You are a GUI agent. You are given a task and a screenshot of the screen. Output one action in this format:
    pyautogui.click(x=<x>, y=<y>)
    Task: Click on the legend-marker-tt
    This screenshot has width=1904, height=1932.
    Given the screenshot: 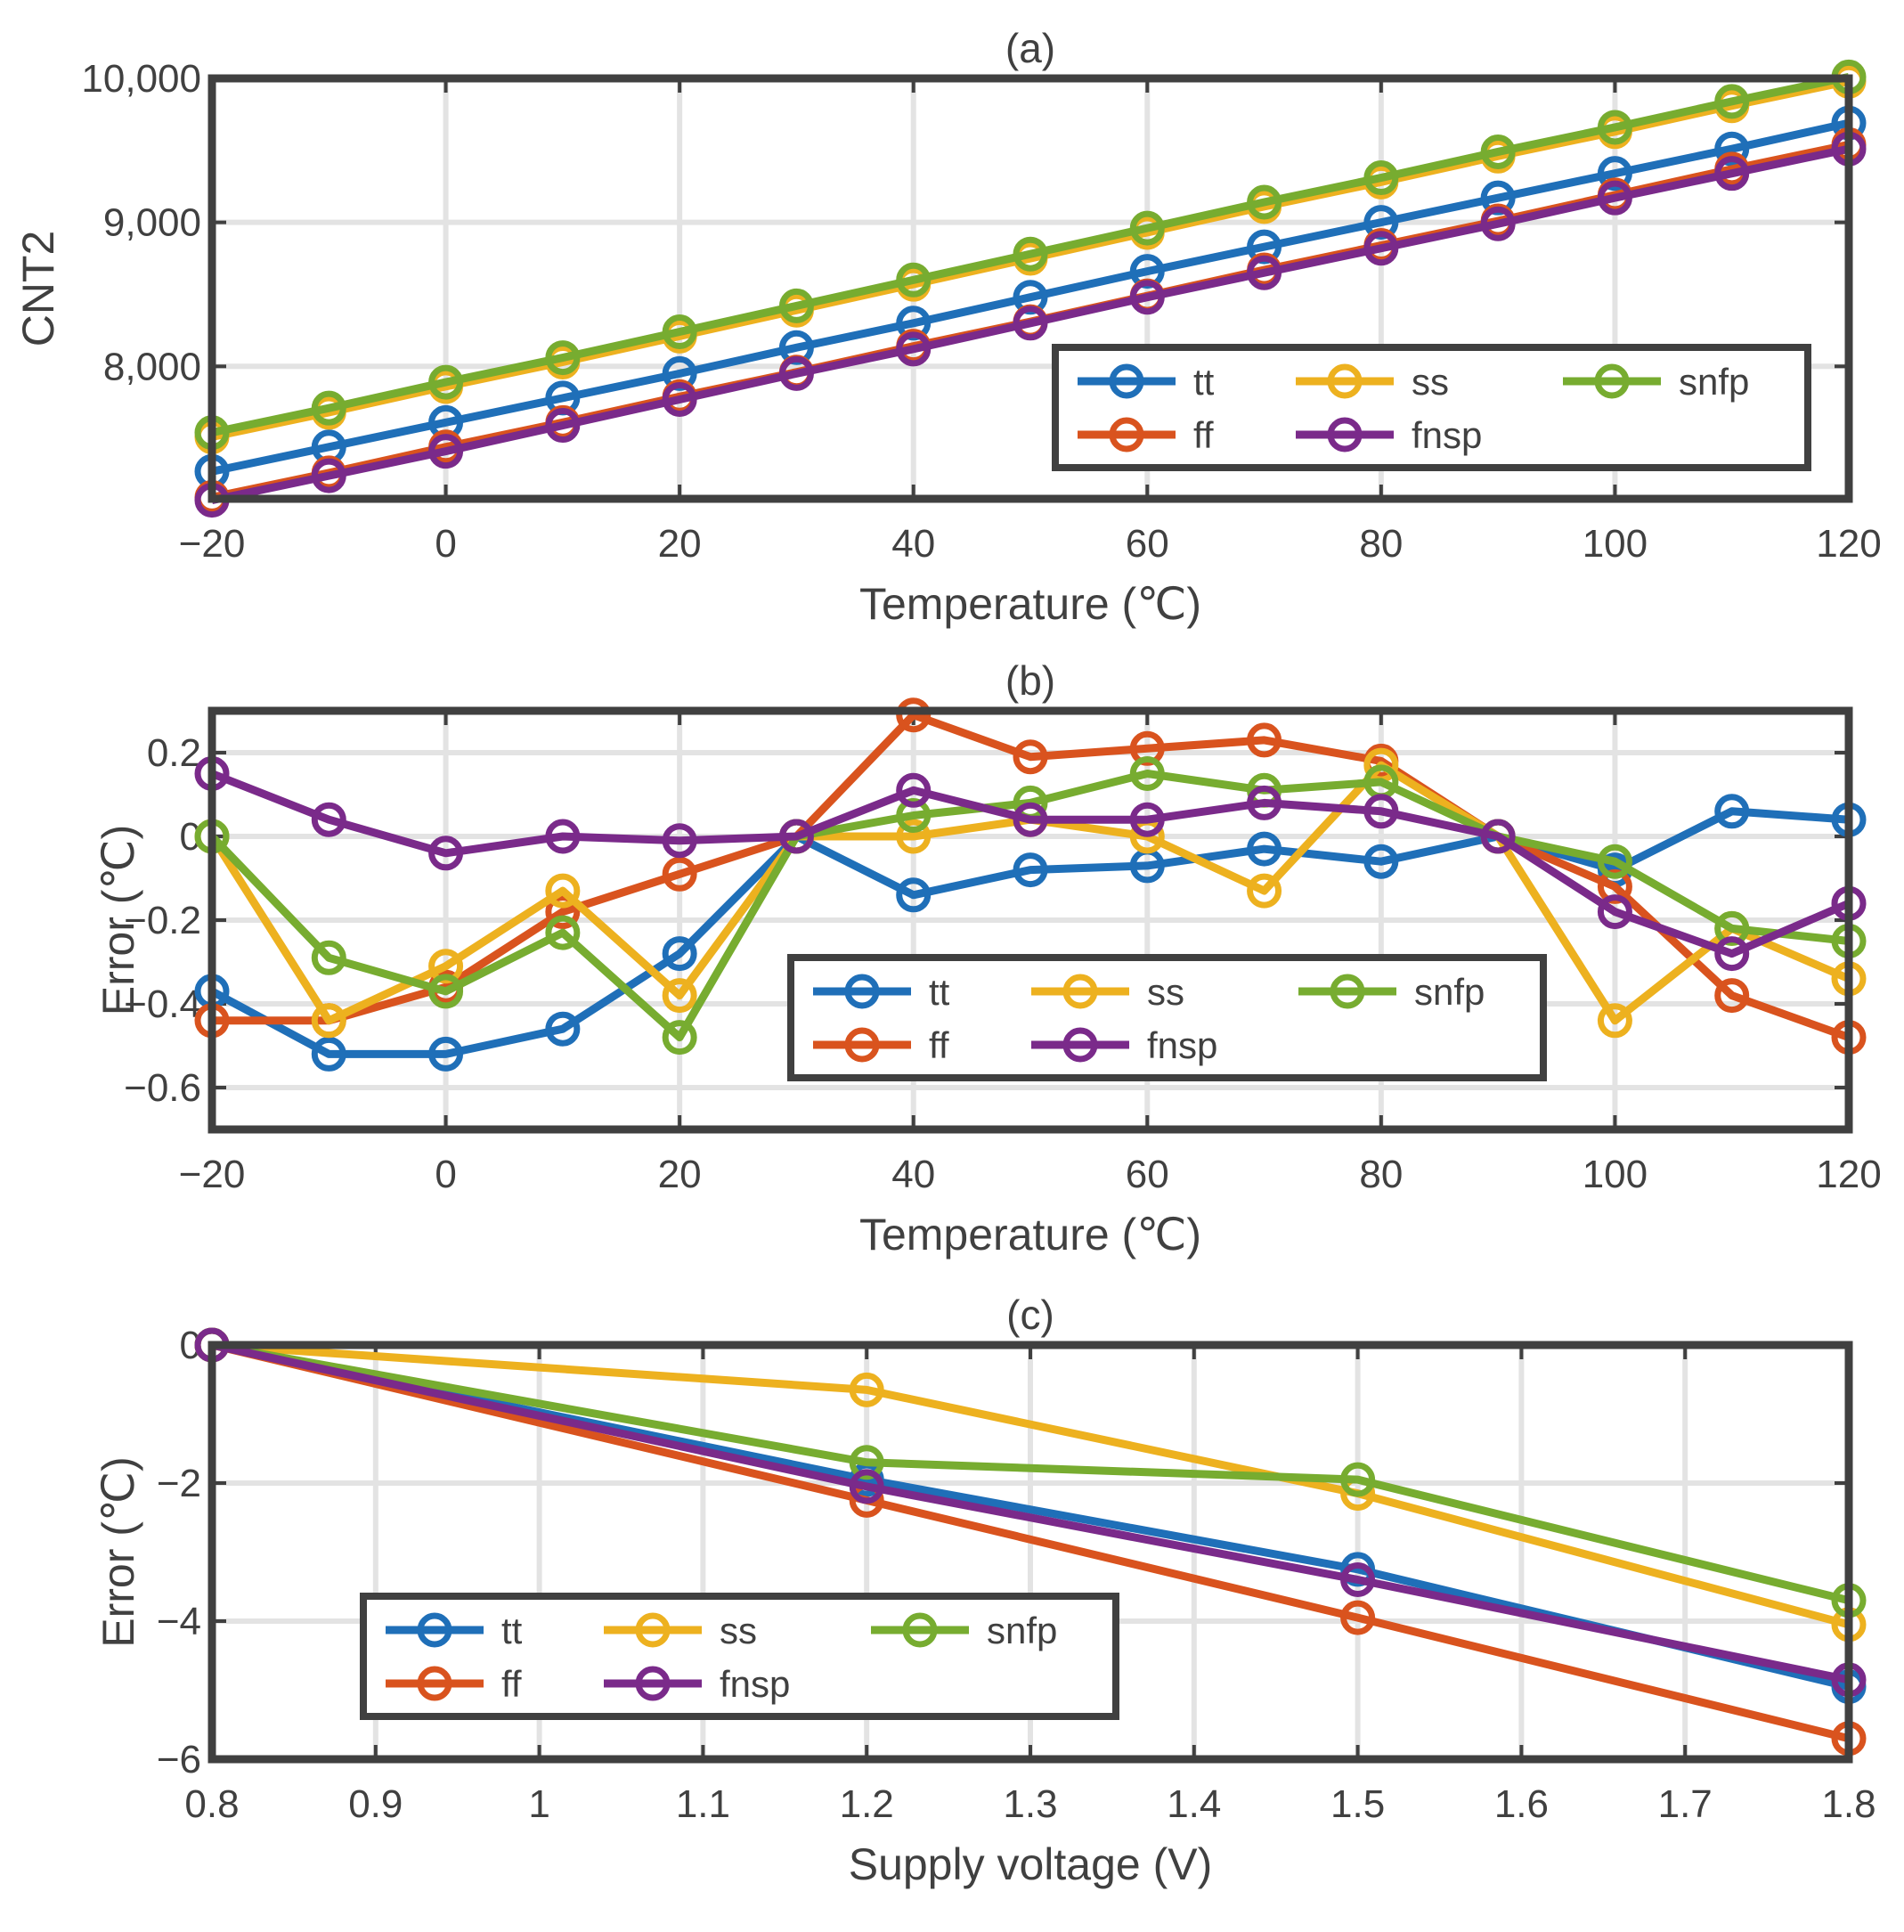 What is the action you would take?
    pyautogui.click(x=434, y=1630)
    